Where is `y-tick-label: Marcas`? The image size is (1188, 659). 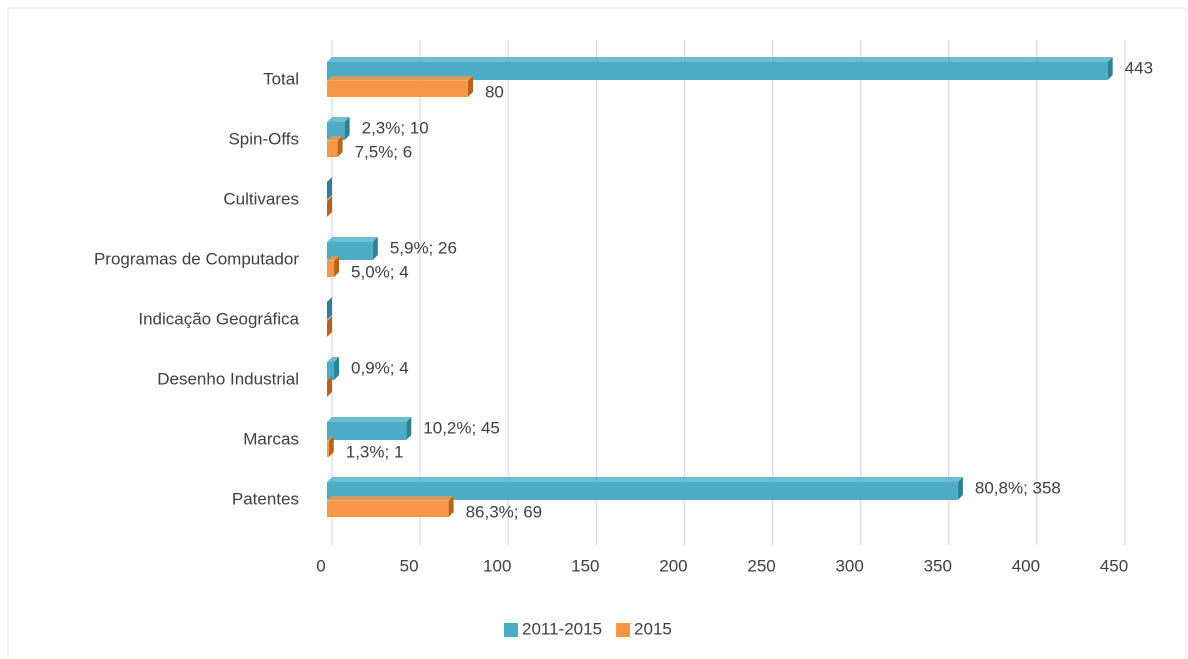
y-tick-label: Marcas is located at coordinates (271, 438).